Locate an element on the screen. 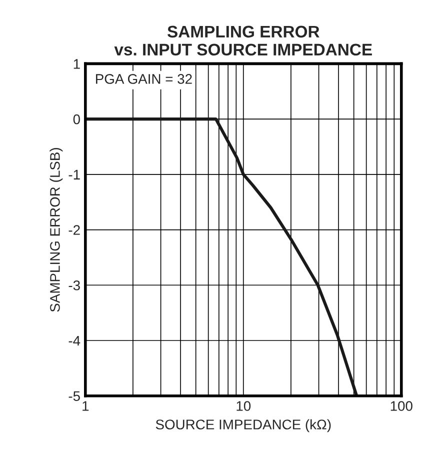  y-tick-label: -4 is located at coordinates (74, 341).